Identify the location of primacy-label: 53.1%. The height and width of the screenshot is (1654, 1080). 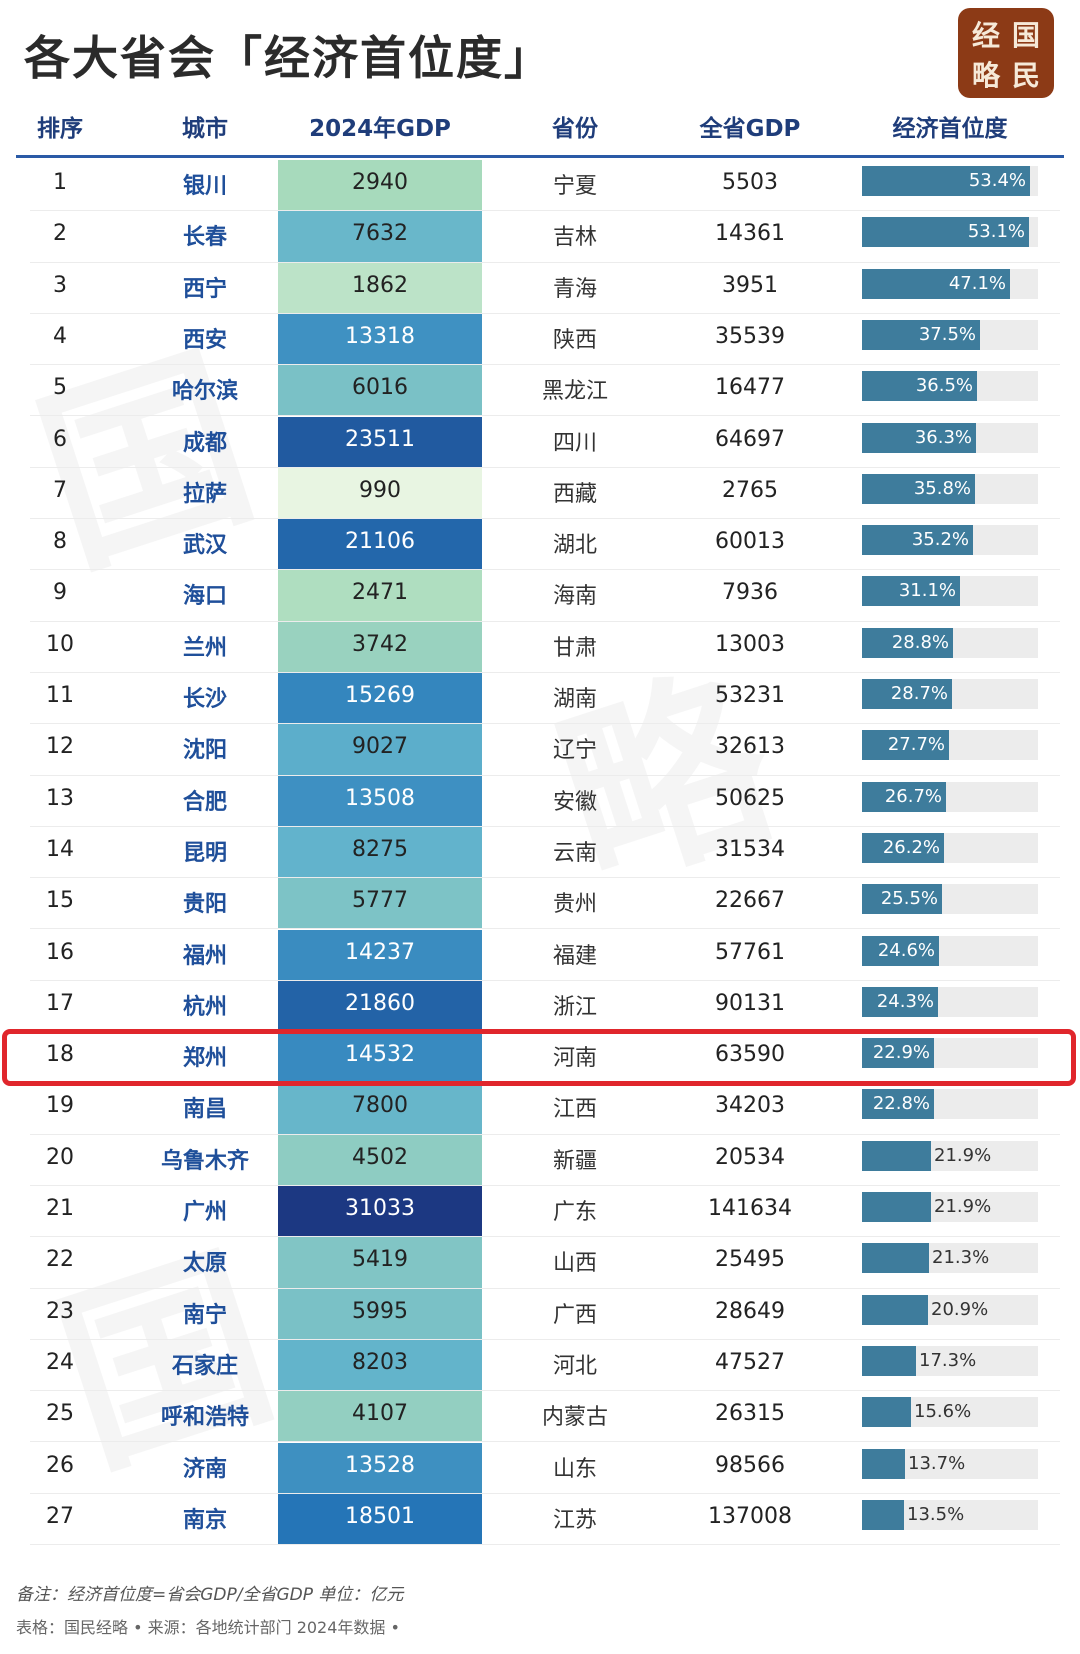
(996, 232).